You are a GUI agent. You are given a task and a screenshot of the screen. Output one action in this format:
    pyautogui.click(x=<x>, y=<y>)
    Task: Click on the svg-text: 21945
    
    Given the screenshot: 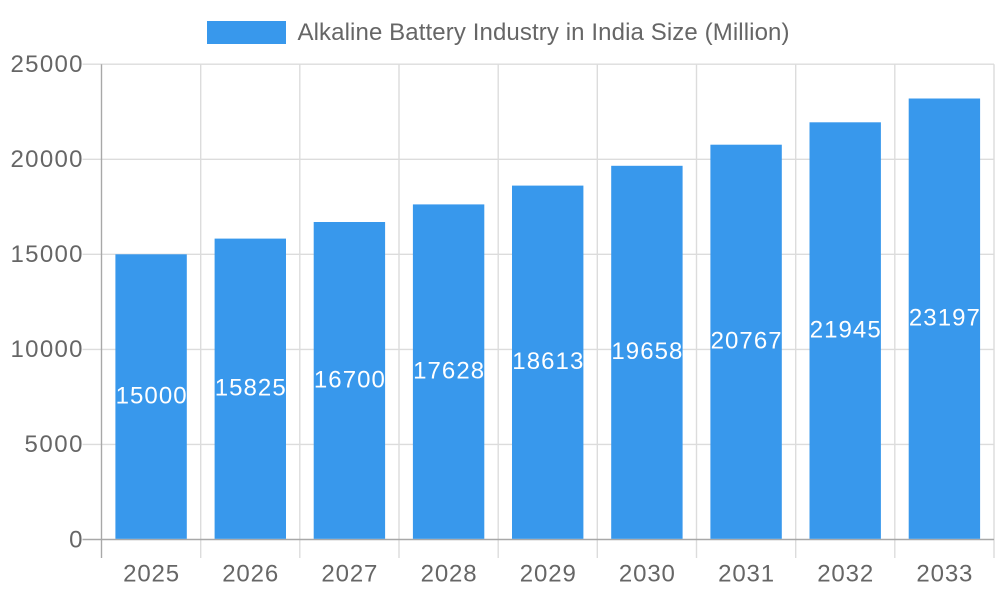 What is the action you would take?
    pyautogui.click(x=845, y=330)
    